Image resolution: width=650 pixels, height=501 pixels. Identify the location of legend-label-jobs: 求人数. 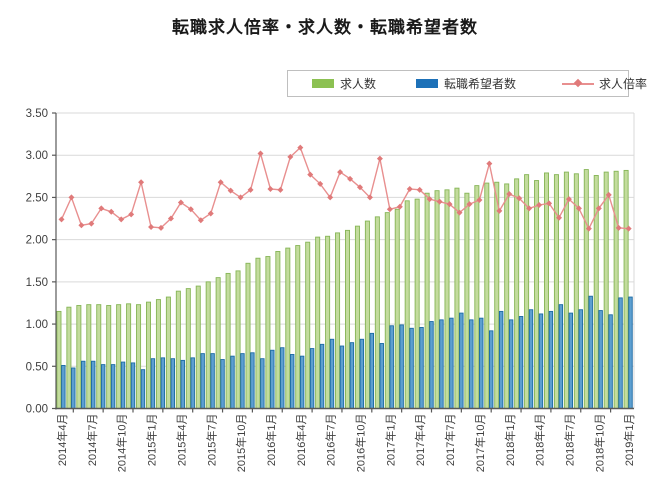
(358, 84).